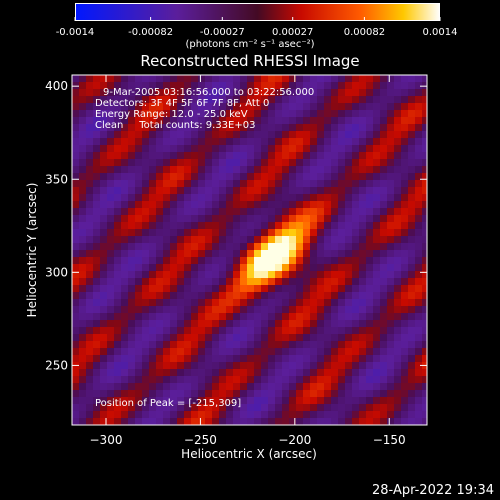 This screenshot has width=500, height=500. Describe the element at coordinates (168, 403) in the screenshot. I see `peak-position-label: Position of Peak = [-215,309]` at that location.